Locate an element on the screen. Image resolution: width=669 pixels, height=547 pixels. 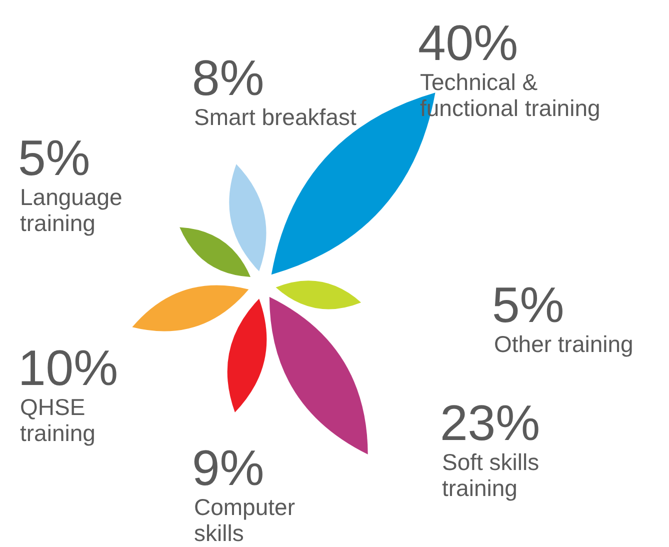
category-label: Smart breakfast is located at coordinates (275, 117).